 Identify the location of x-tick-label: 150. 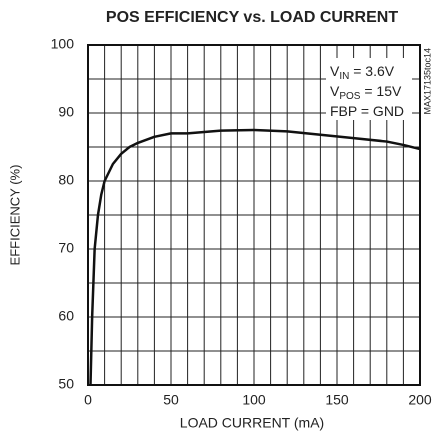
(337, 400).